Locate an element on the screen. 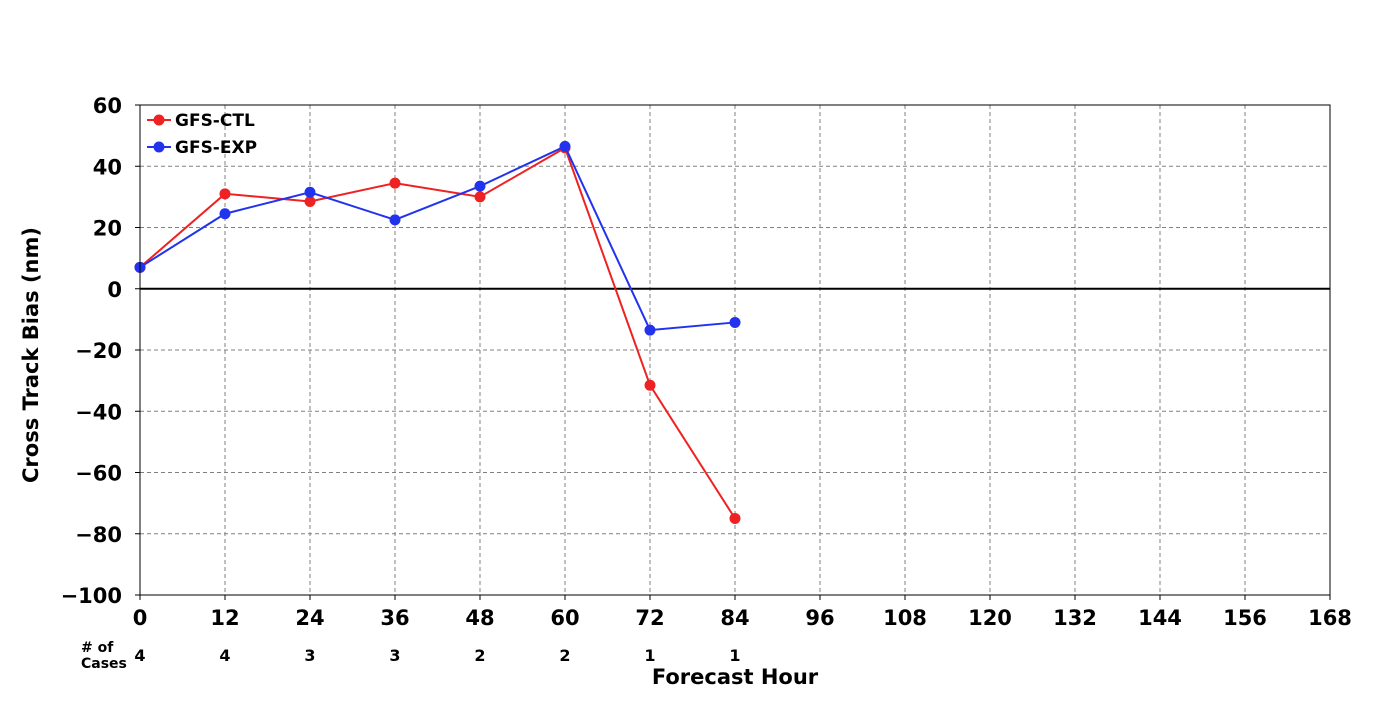  y-tick-label: −60 is located at coordinates (98, 474).